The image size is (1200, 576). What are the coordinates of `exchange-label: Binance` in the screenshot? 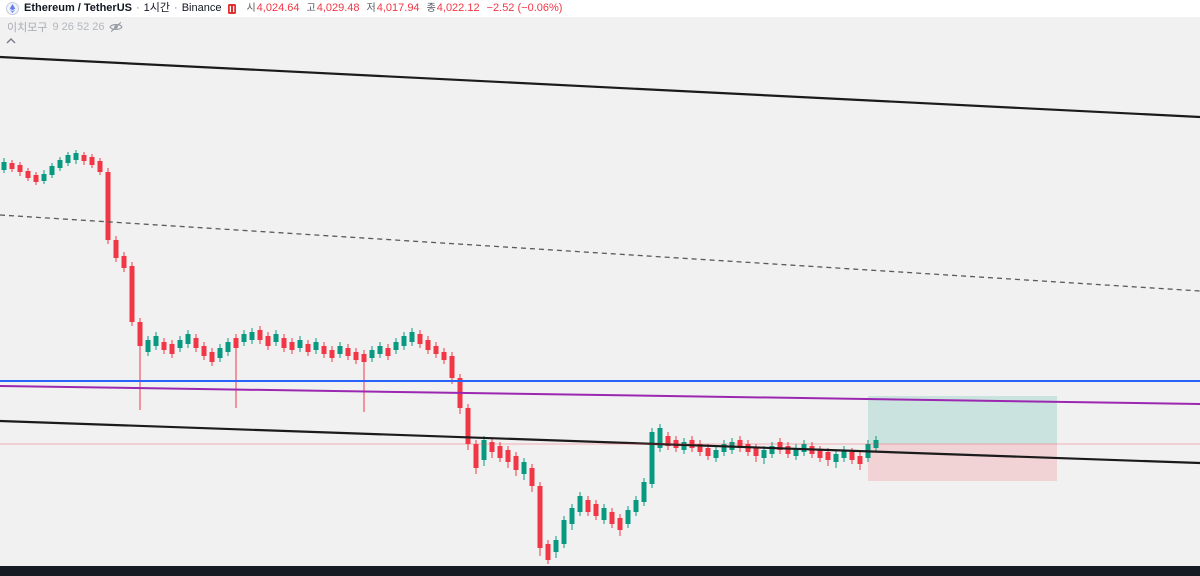 It's located at (201, 8).